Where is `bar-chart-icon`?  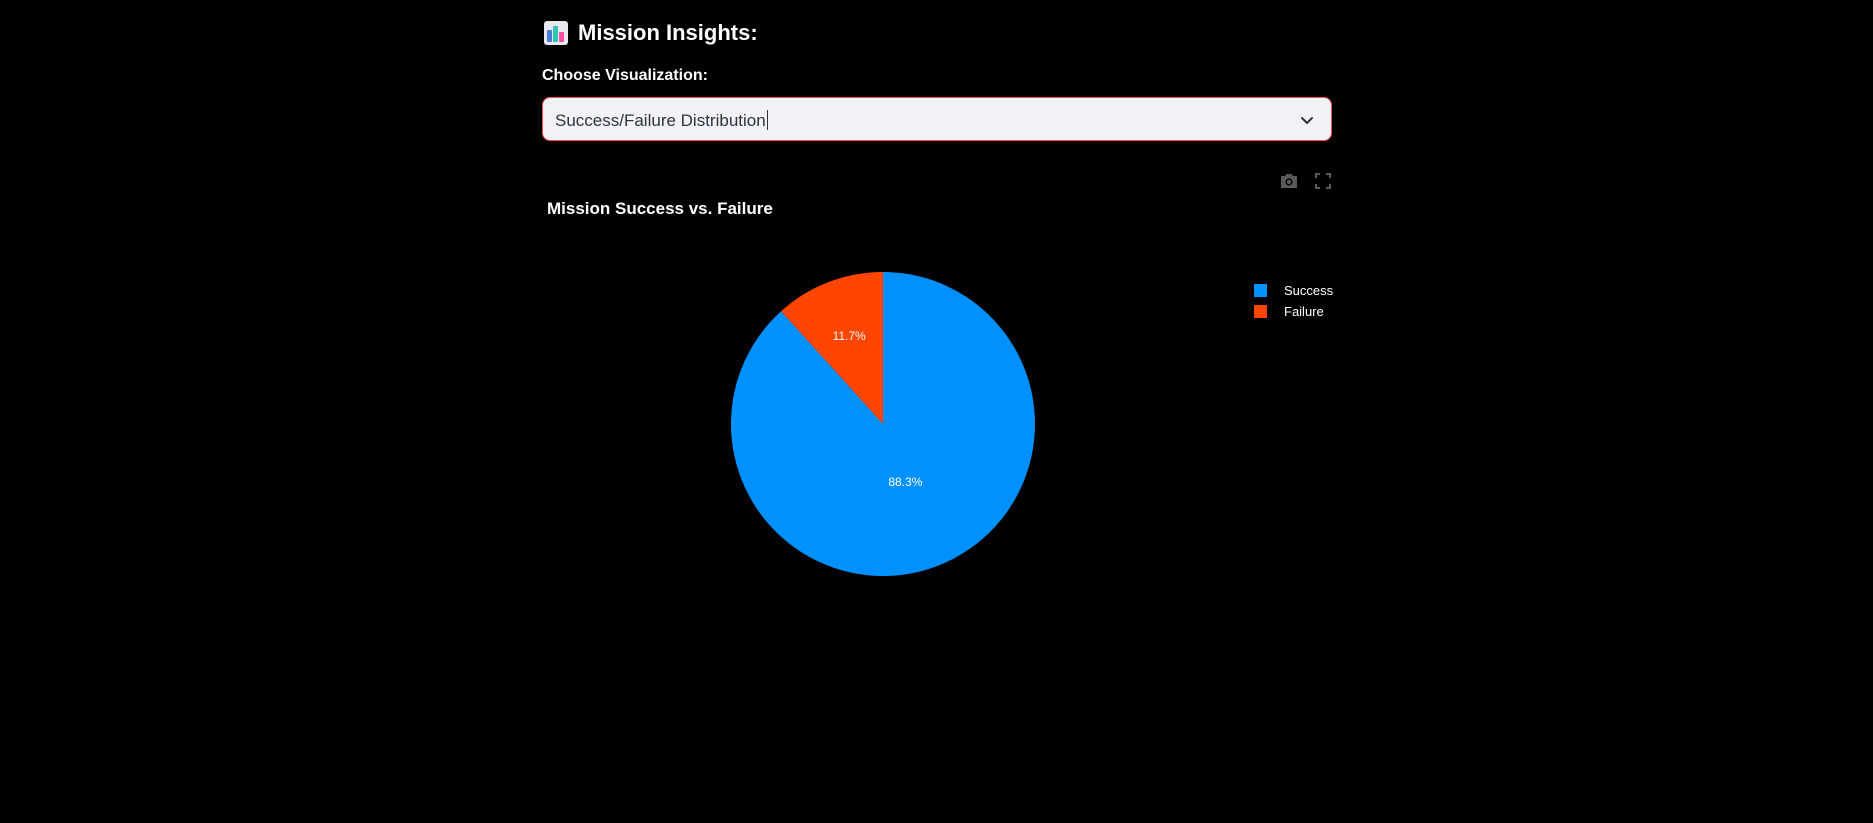
bar-chart-icon is located at coordinates (556, 33).